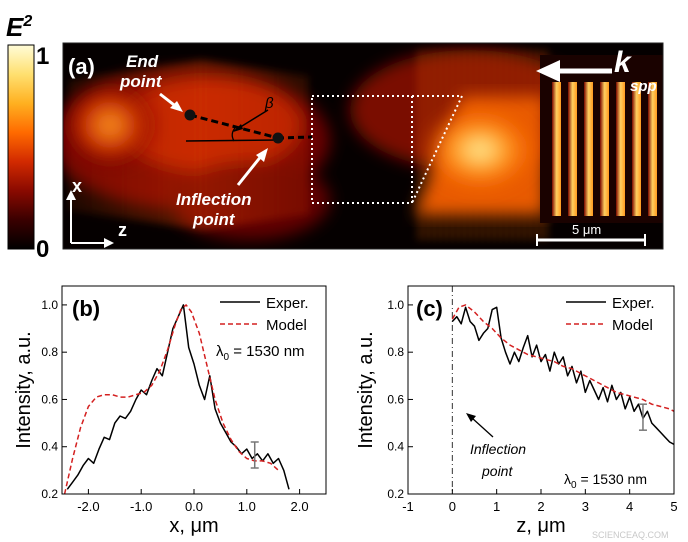 The height and width of the screenshot is (542, 688). Describe the element at coordinates (111, 125) in the screenshot. I see `left-glow` at that location.